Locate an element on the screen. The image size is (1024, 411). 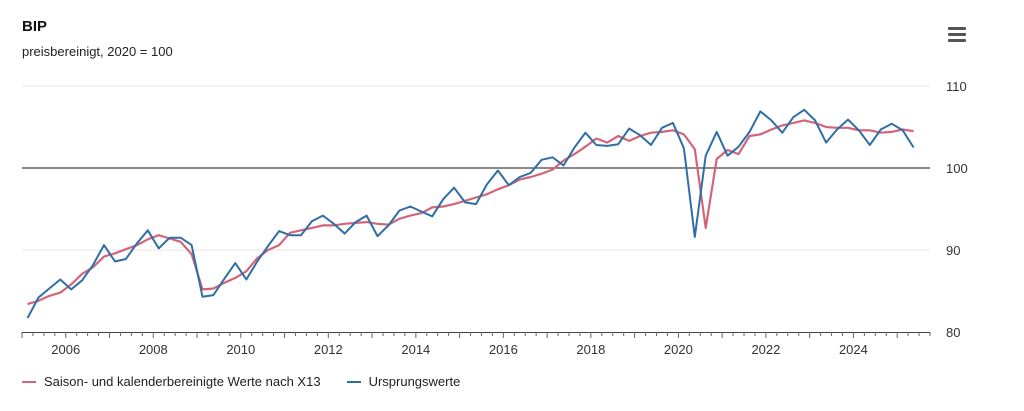
x-tick-label: 2010 is located at coordinates (240, 349).